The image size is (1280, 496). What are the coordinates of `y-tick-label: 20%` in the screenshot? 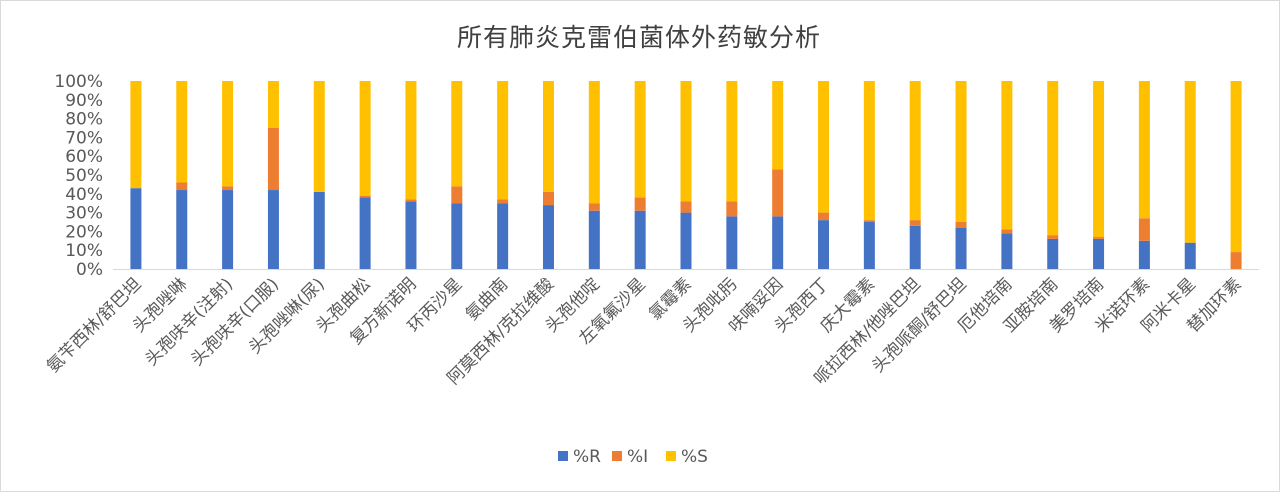 It's located at (84, 232).